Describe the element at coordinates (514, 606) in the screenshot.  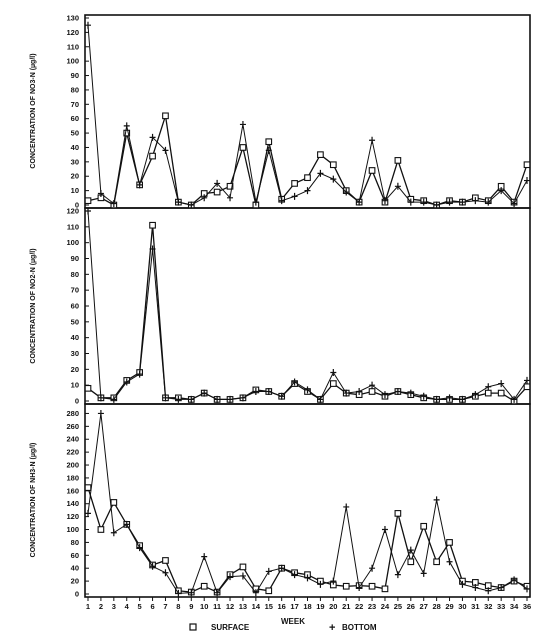
I see `x-tick-label: 34` at that location.